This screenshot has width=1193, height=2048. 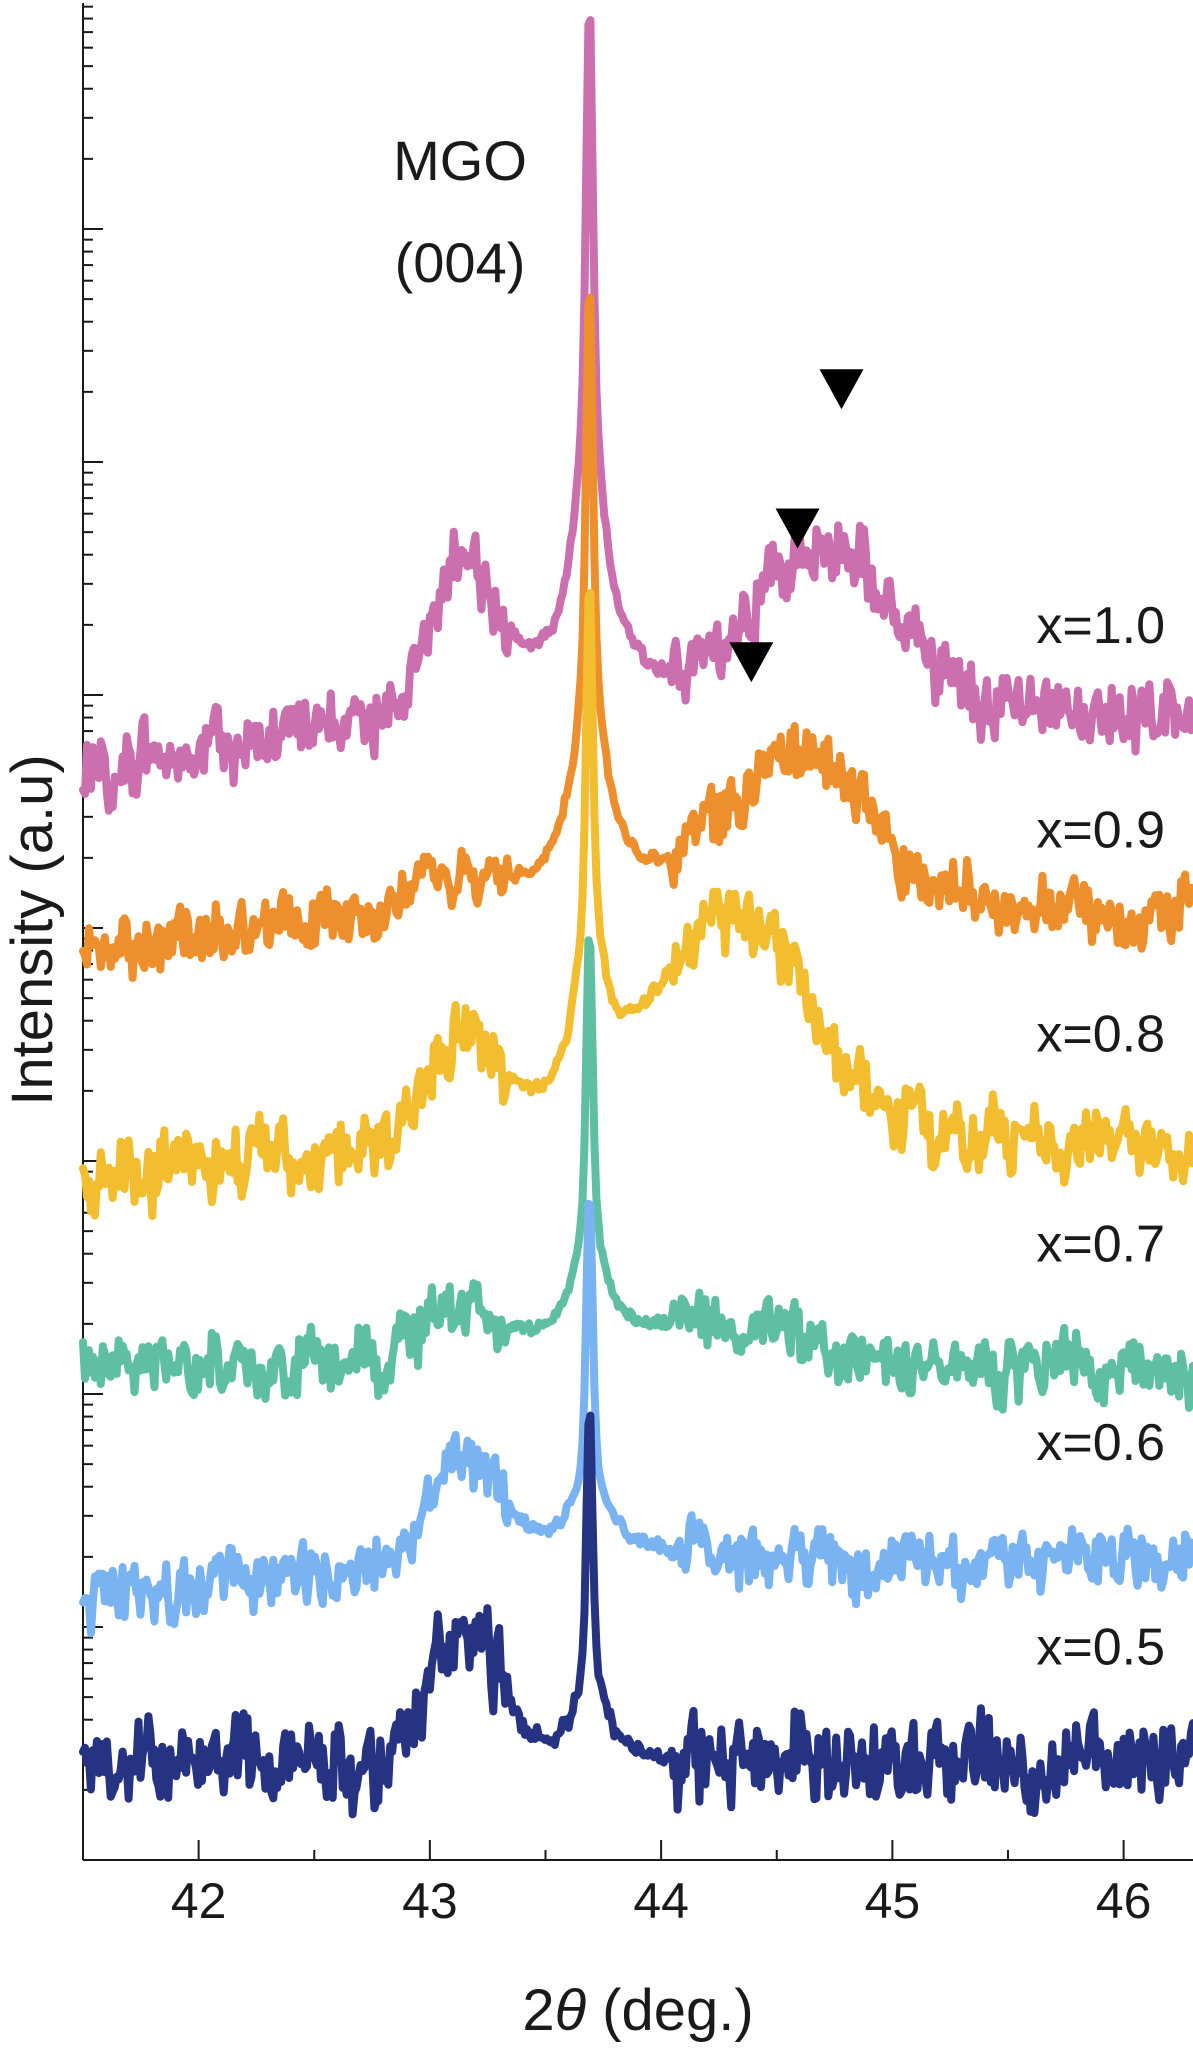 I want to click on x-tick-label: 43, so click(x=430, y=1901).